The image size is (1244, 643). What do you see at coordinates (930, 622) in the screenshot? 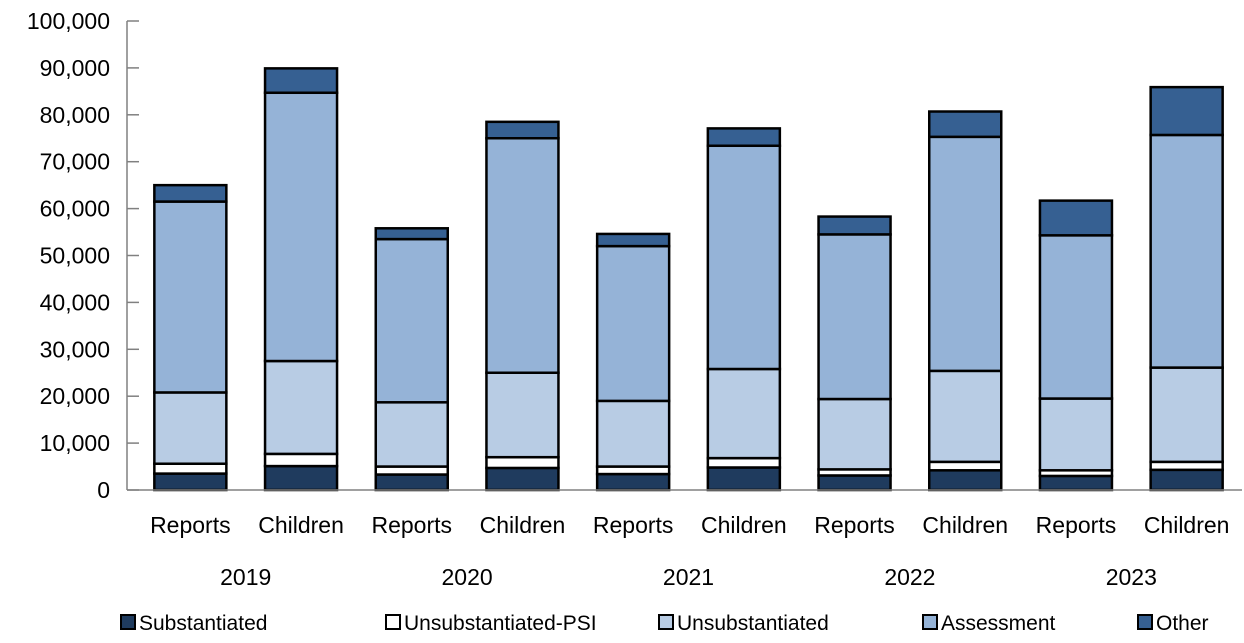
I see `legend-swatch-assessment` at bounding box center [930, 622].